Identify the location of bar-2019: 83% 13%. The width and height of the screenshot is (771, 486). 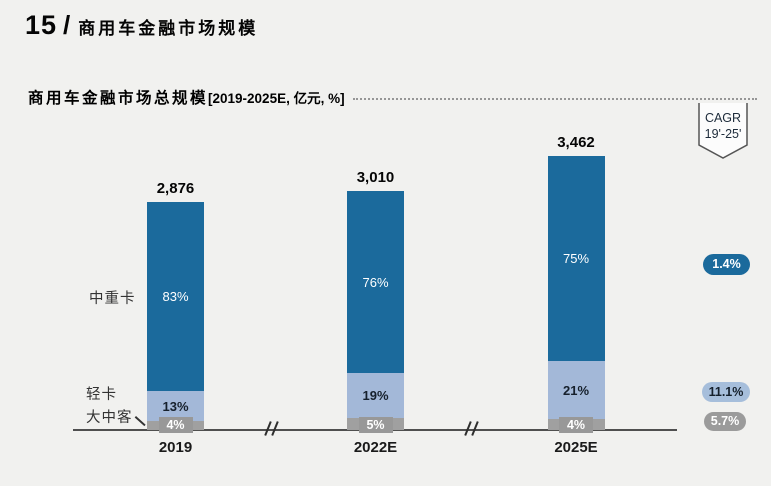
(175, 316).